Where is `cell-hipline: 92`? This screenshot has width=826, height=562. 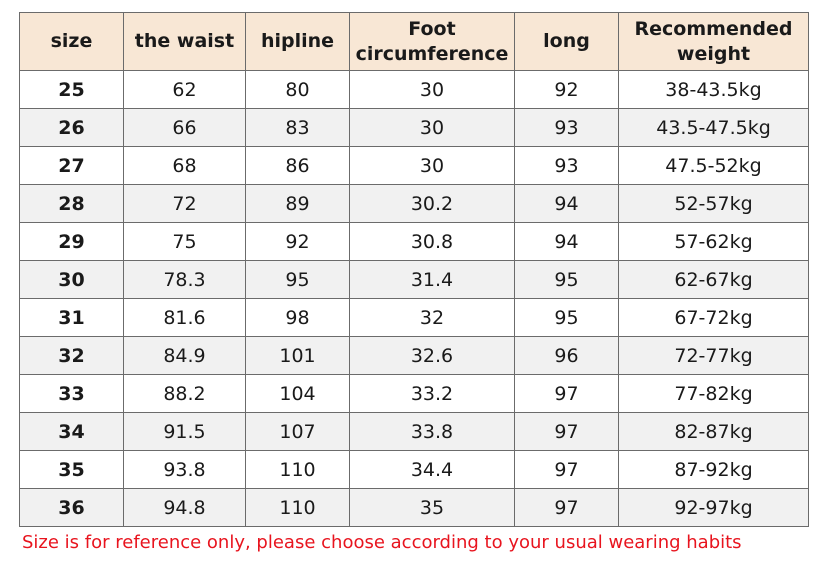
cell-hipline: 92 is located at coordinates (297, 241).